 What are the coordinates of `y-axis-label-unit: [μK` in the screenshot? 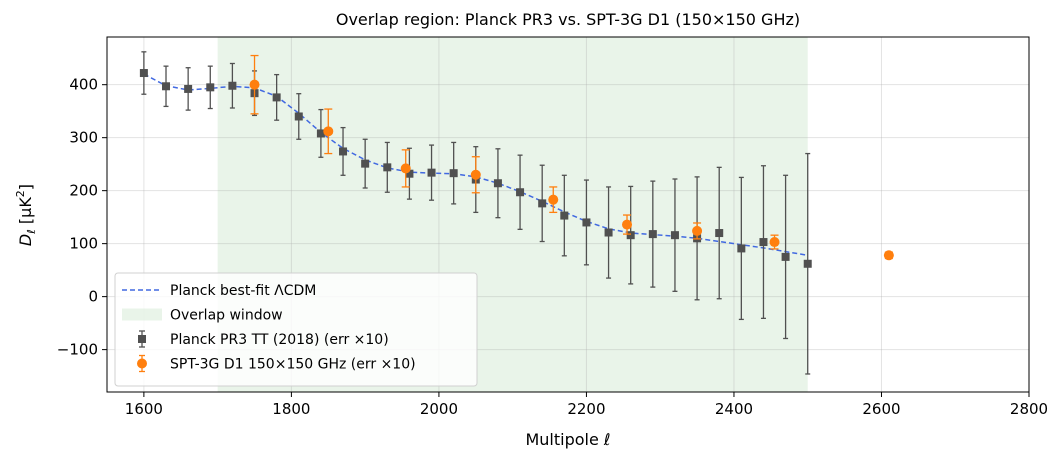 It's located at (25, 213).